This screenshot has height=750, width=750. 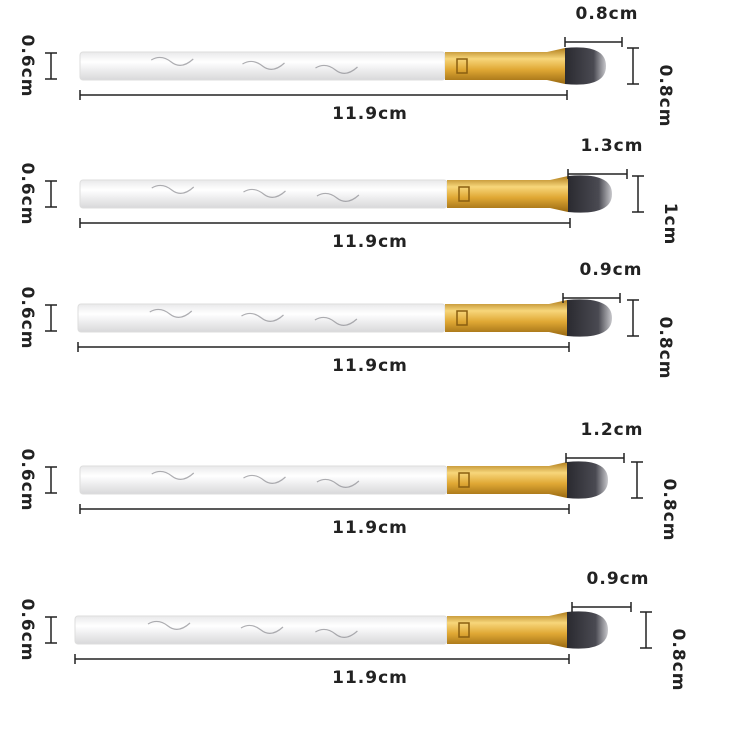 I want to click on tip-width-label: 0.8cm, so click(x=607, y=14).